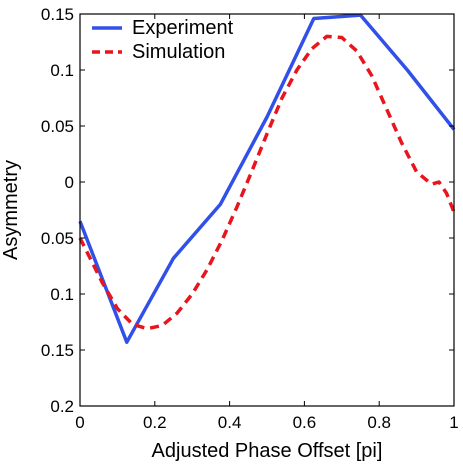 The image size is (463, 464). What do you see at coordinates (230, 422) in the screenshot?
I see `x-tick-label: 0.4` at bounding box center [230, 422].